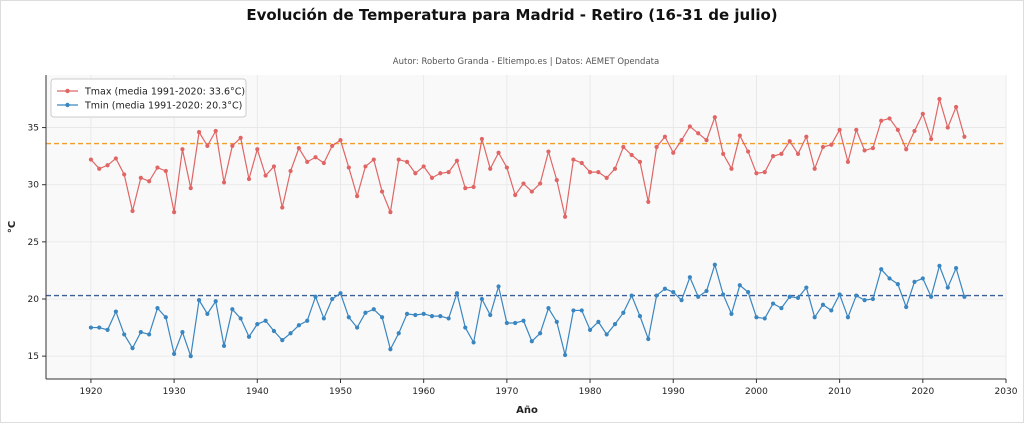 The image size is (1024, 423). What do you see at coordinates (839, 392) in the screenshot?
I see `x-tick-label: 2010` at bounding box center [839, 392].